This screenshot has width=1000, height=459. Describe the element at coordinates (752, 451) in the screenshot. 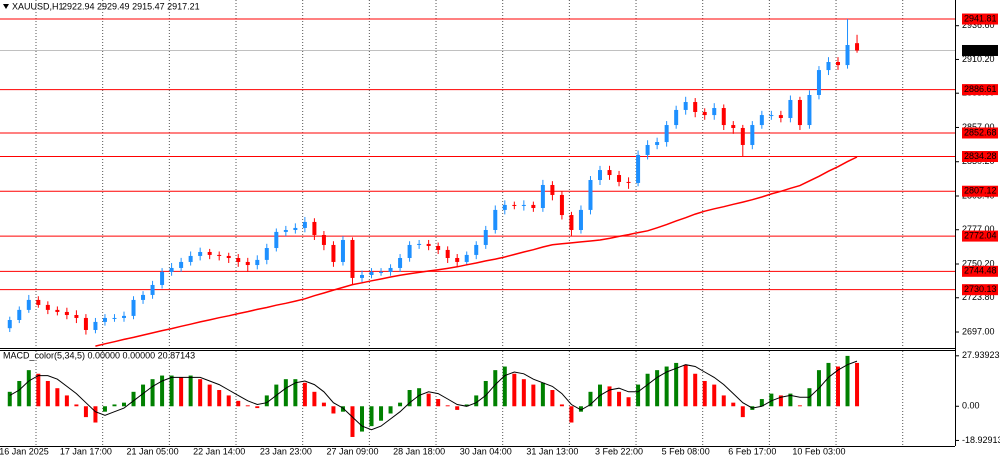

I see `x-tick-label: 6 Feb 17:00` at that location.